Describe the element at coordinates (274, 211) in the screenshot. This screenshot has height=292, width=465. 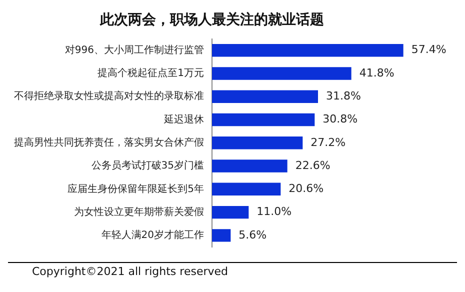
I see `data-label: 11.0%` at that location.